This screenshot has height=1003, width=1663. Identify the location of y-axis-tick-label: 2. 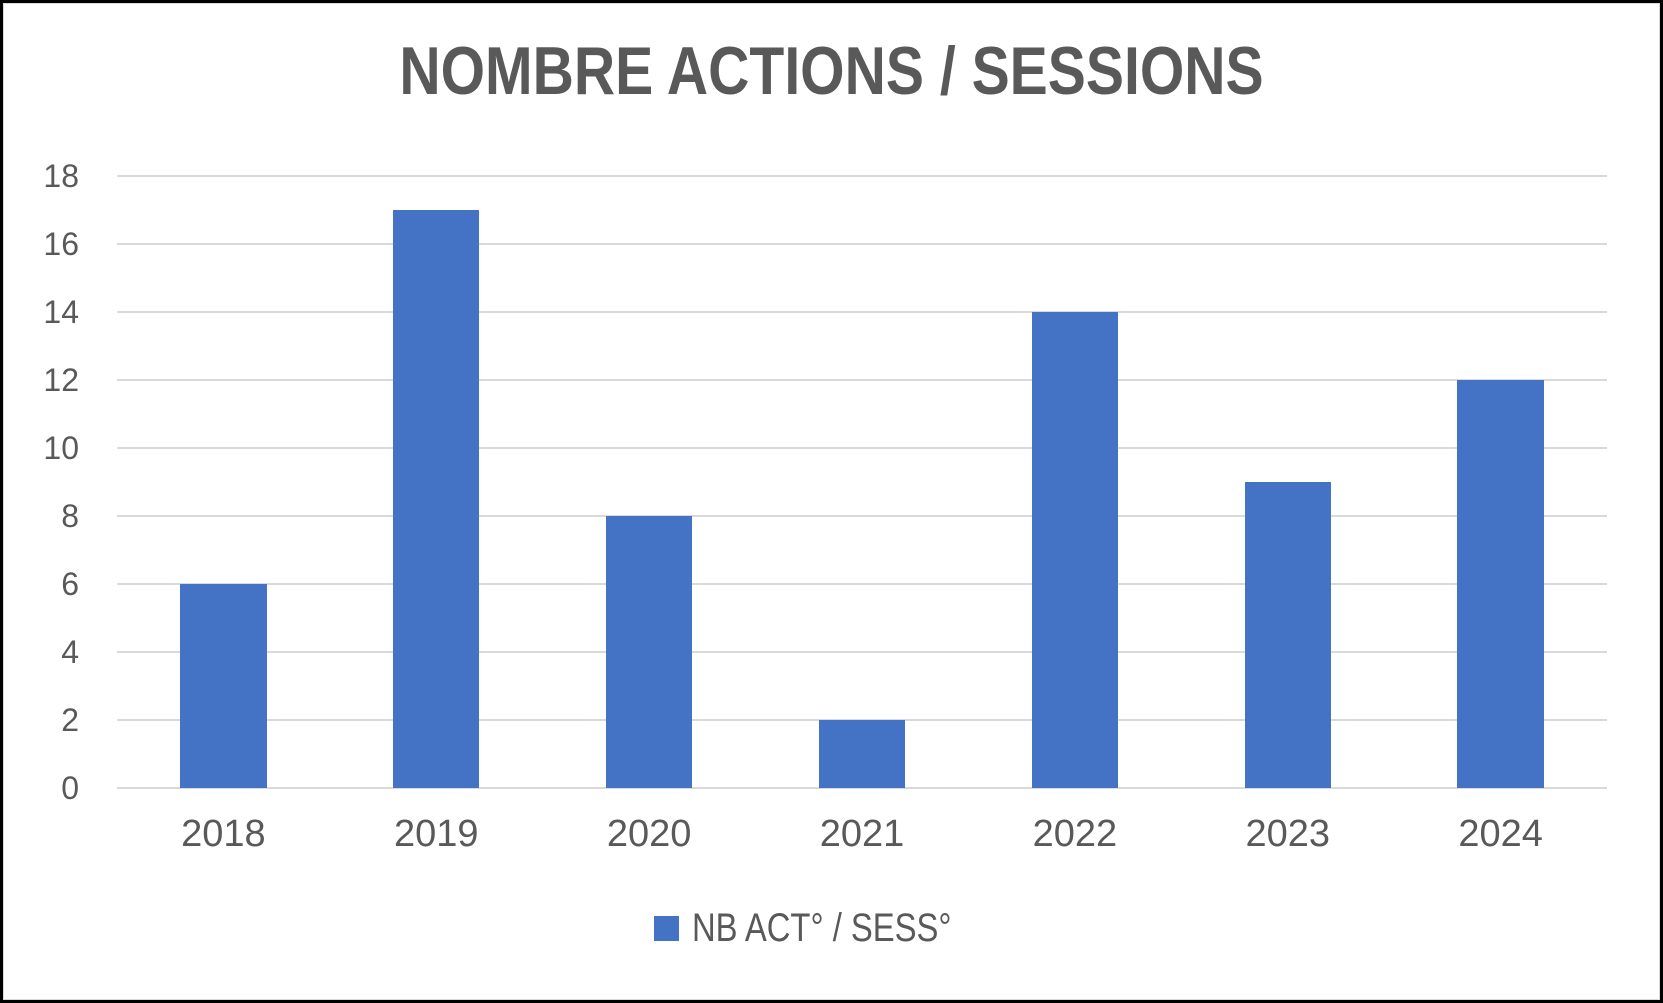
(70, 720).